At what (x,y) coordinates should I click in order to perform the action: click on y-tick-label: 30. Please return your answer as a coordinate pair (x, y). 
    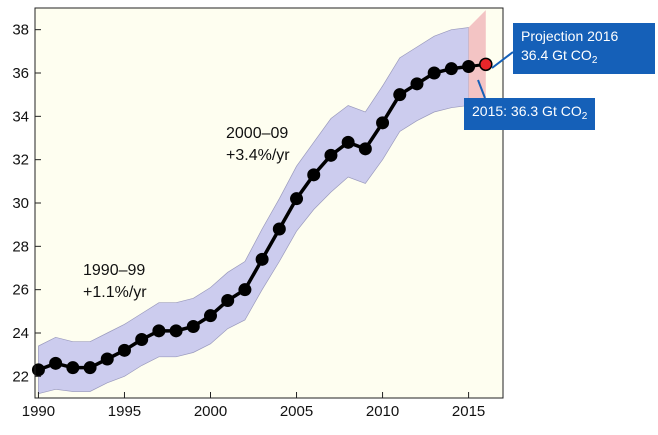
    Looking at the image, I should click on (20, 203).